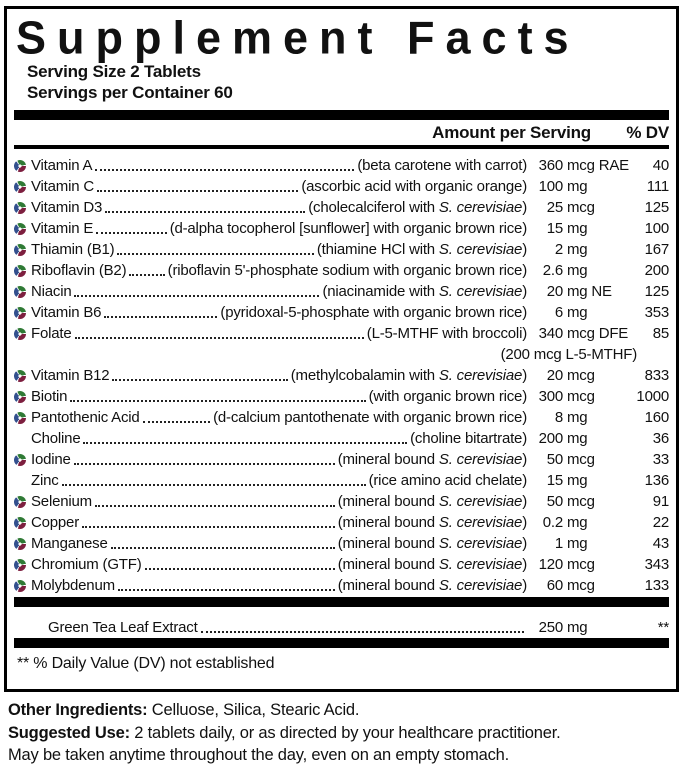 The width and height of the screenshot is (683, 774). What do you see at coordinates (341, 147) in the screenshot?
I see `header-rule` at bounding box center [341, 147].